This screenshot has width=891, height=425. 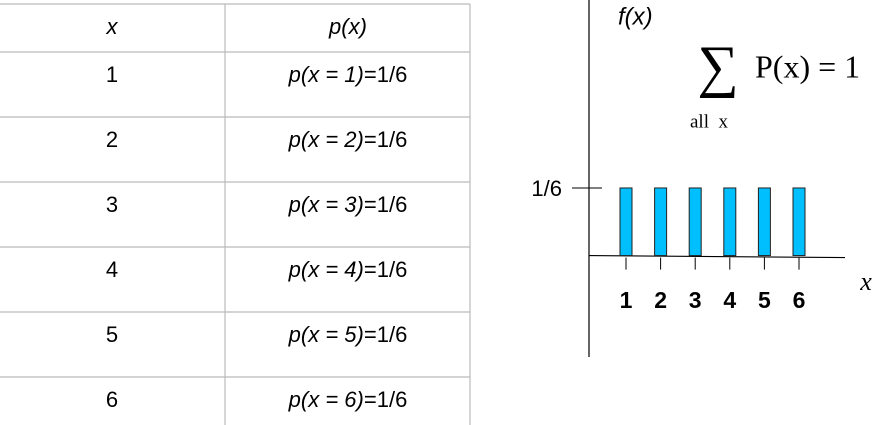 What do you see at coordinates (799, 300) in the screenshot?
I see `x-tick-label: 6` at bounding box center [799, 300].